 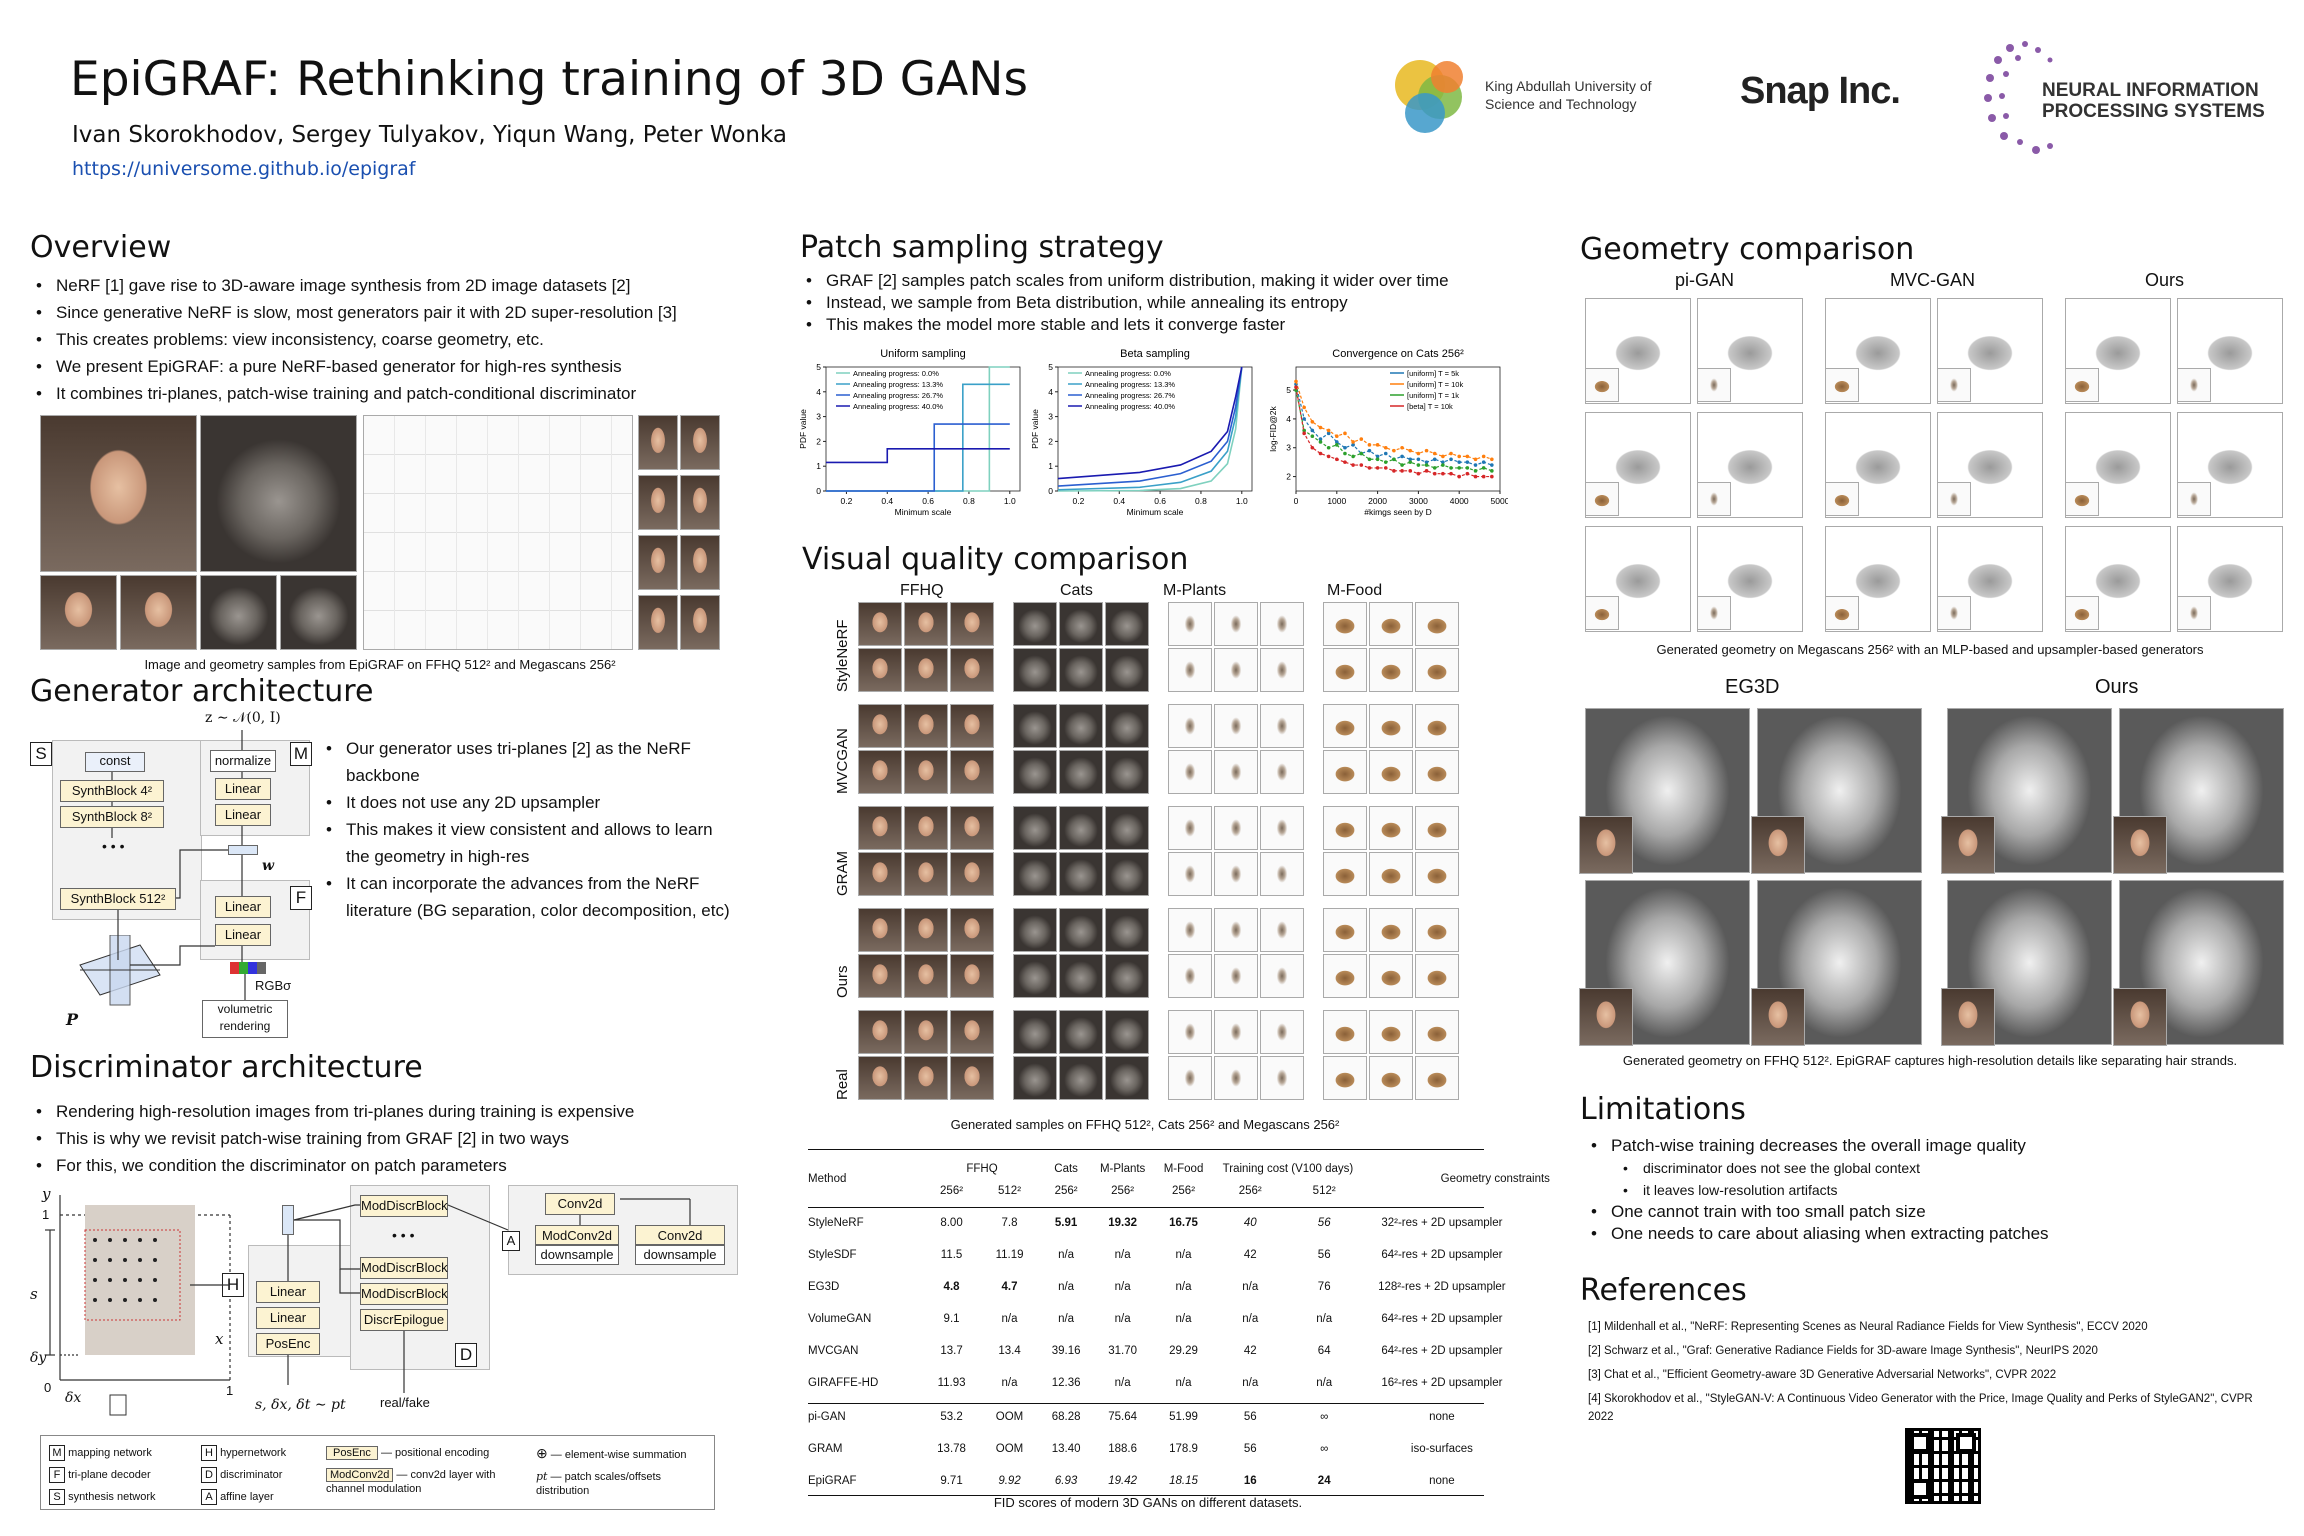 What do you see at coordinates (898, 395) in the screenshot?
I see `legend-label: Annealing progress: 26.7%` at bounding box center [898, 395].